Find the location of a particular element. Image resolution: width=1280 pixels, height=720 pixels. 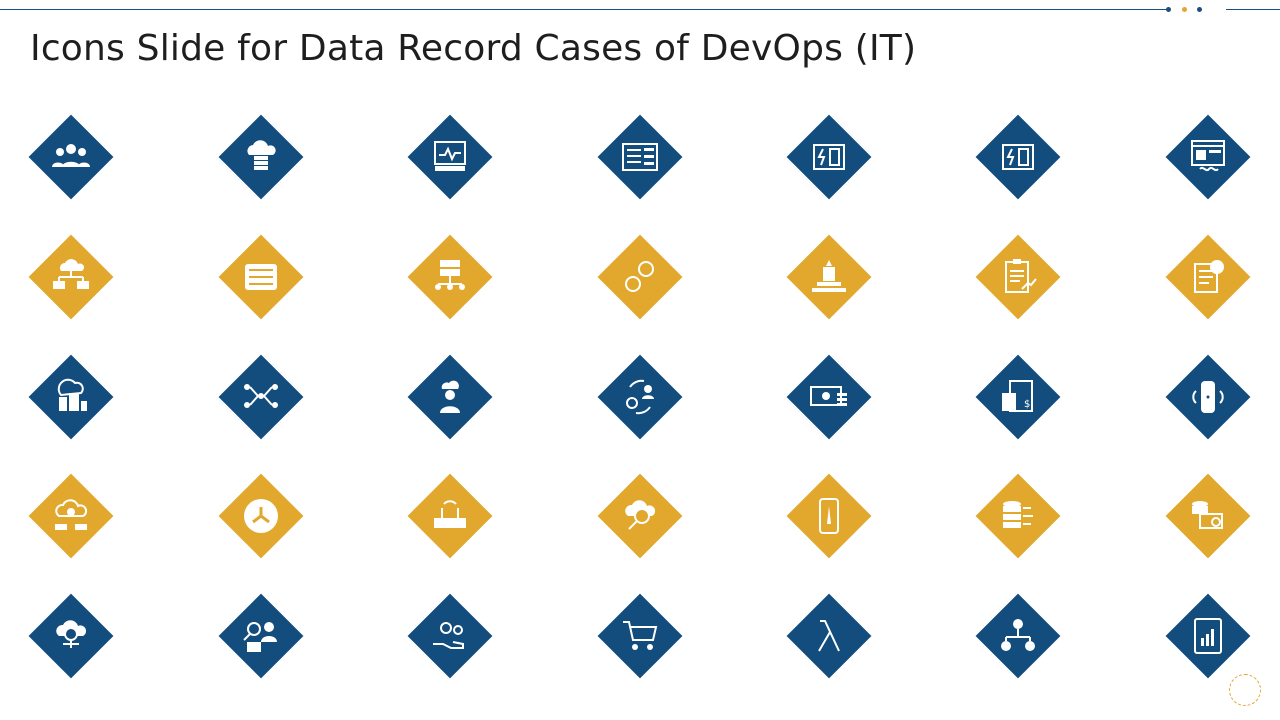

lambda-icon is located at coordinates (829, 636).